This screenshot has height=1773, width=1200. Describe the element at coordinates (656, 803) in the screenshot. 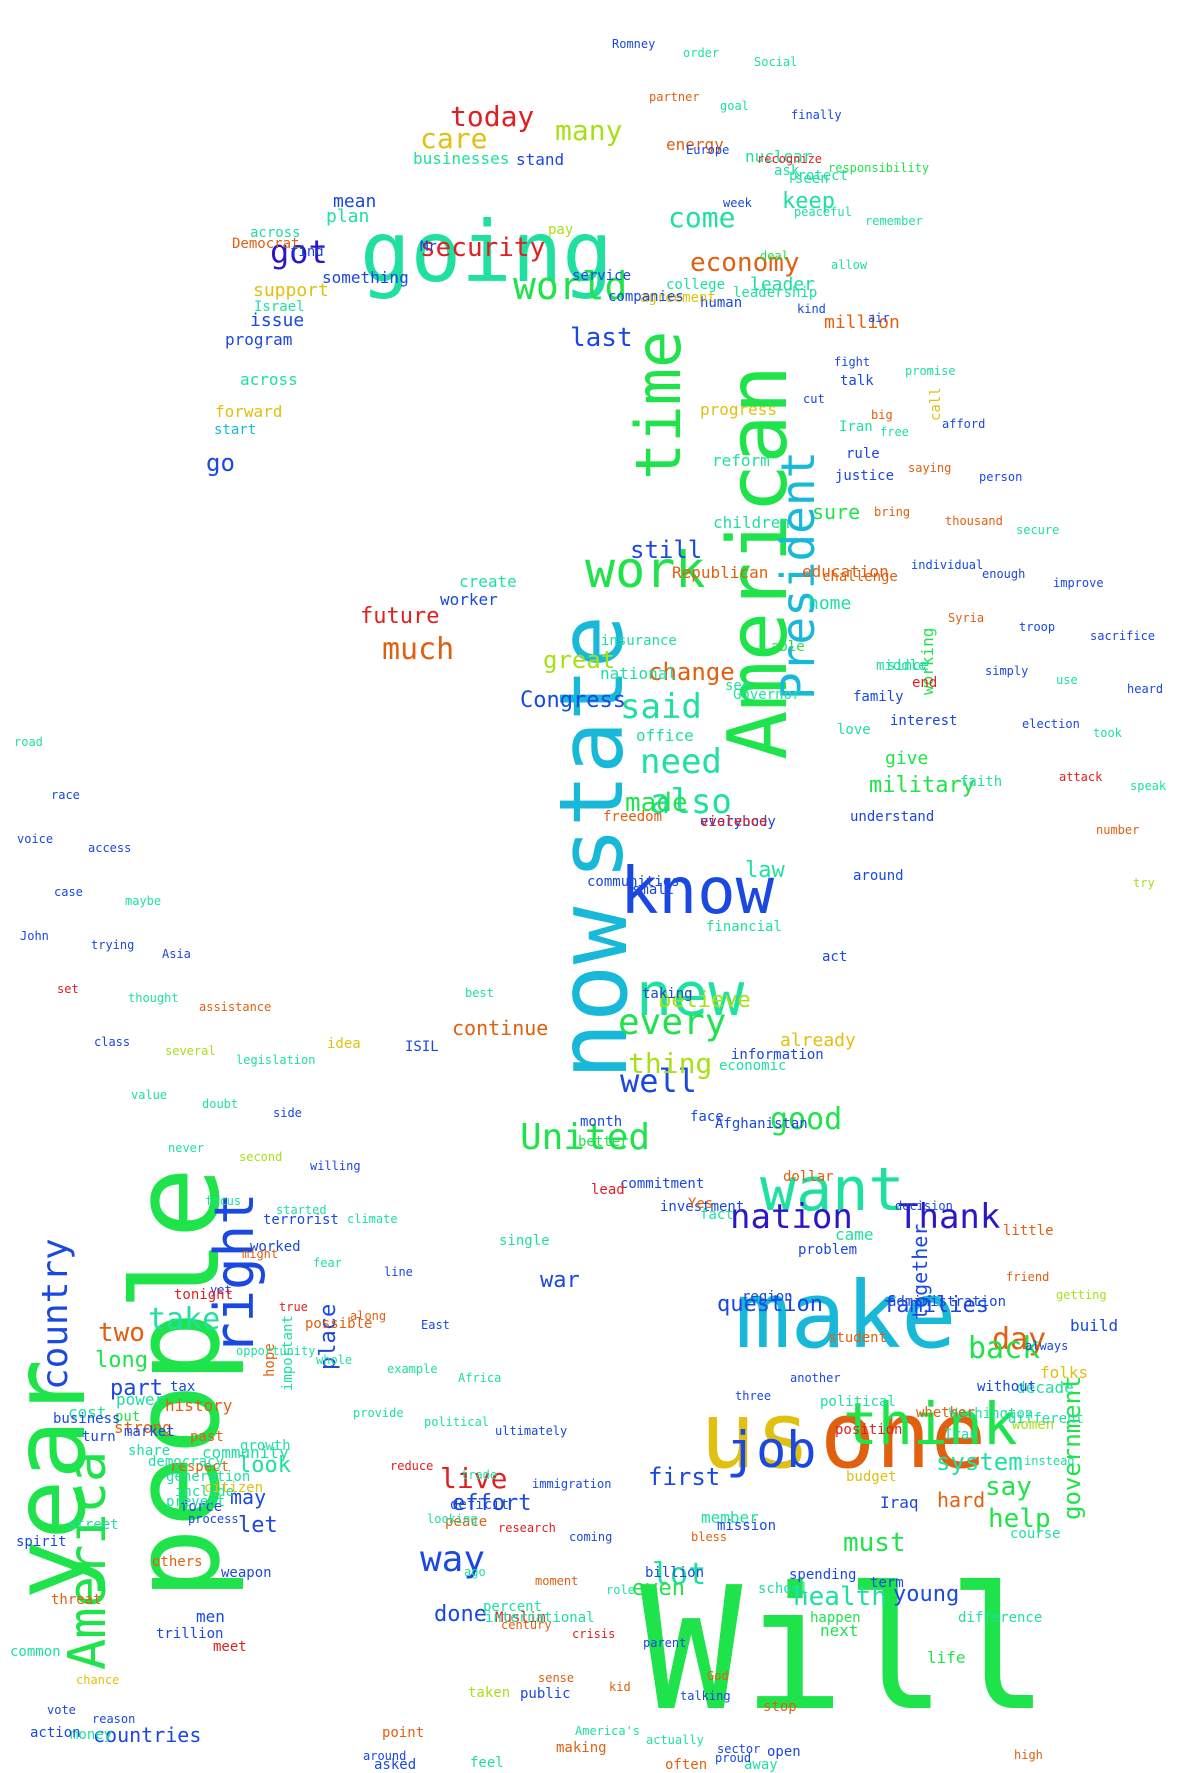

I see `word-made: made` at that location.